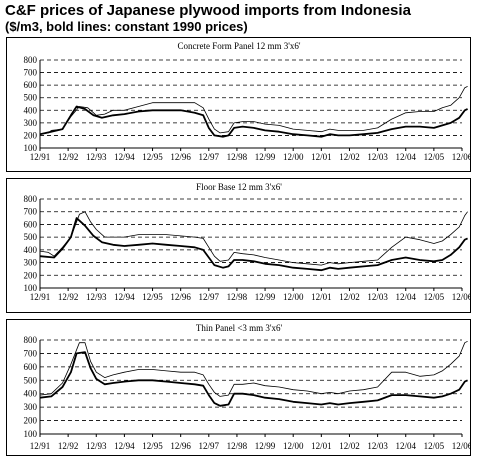  Describe the element at coordinates (209, 446) in the screenshot. I see `thin-panel-x-tick-label: 12/97` at that location.